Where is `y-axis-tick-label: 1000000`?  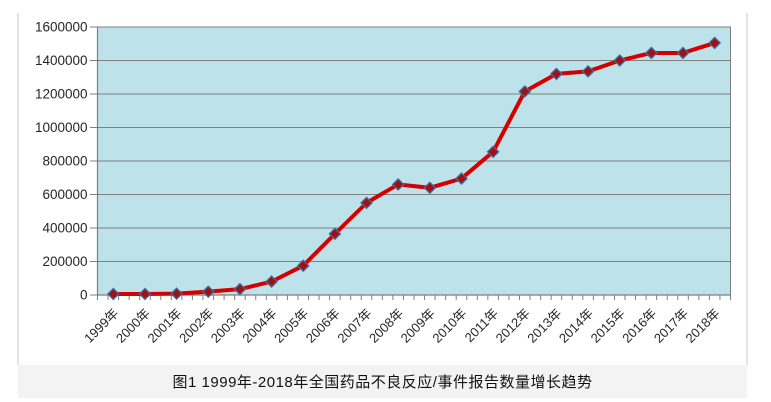
y-axis-tick-label: 1000000 is located at coordinates (61, 127).